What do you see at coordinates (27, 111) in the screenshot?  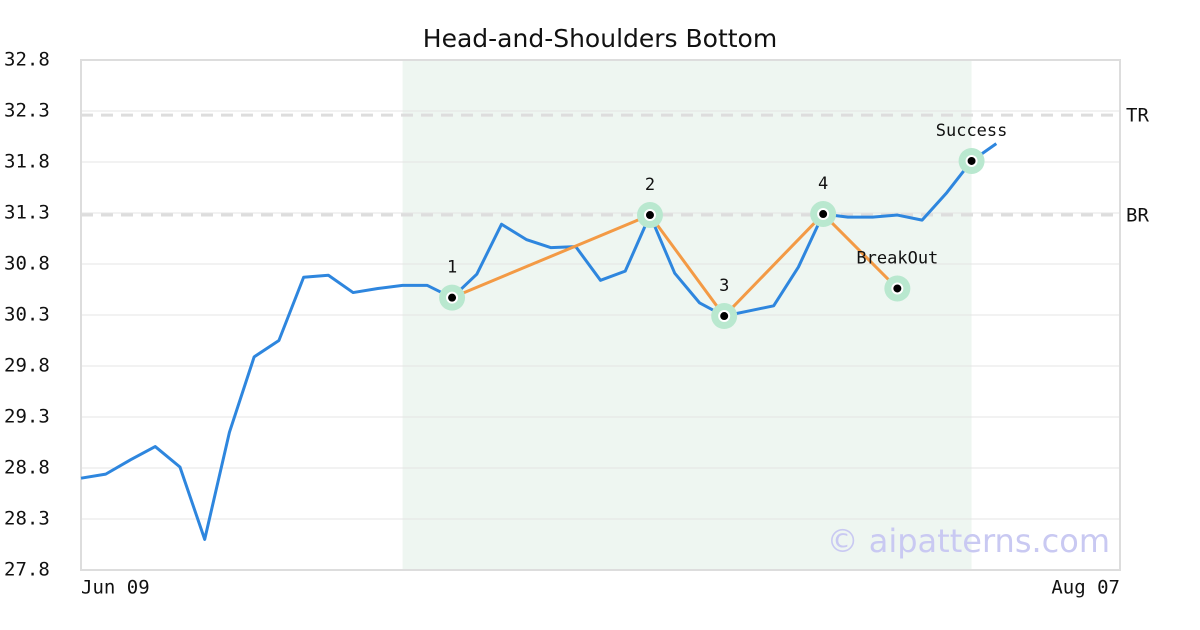 I see `y-tick-label: 32.3` at bounding box center [27, 111].